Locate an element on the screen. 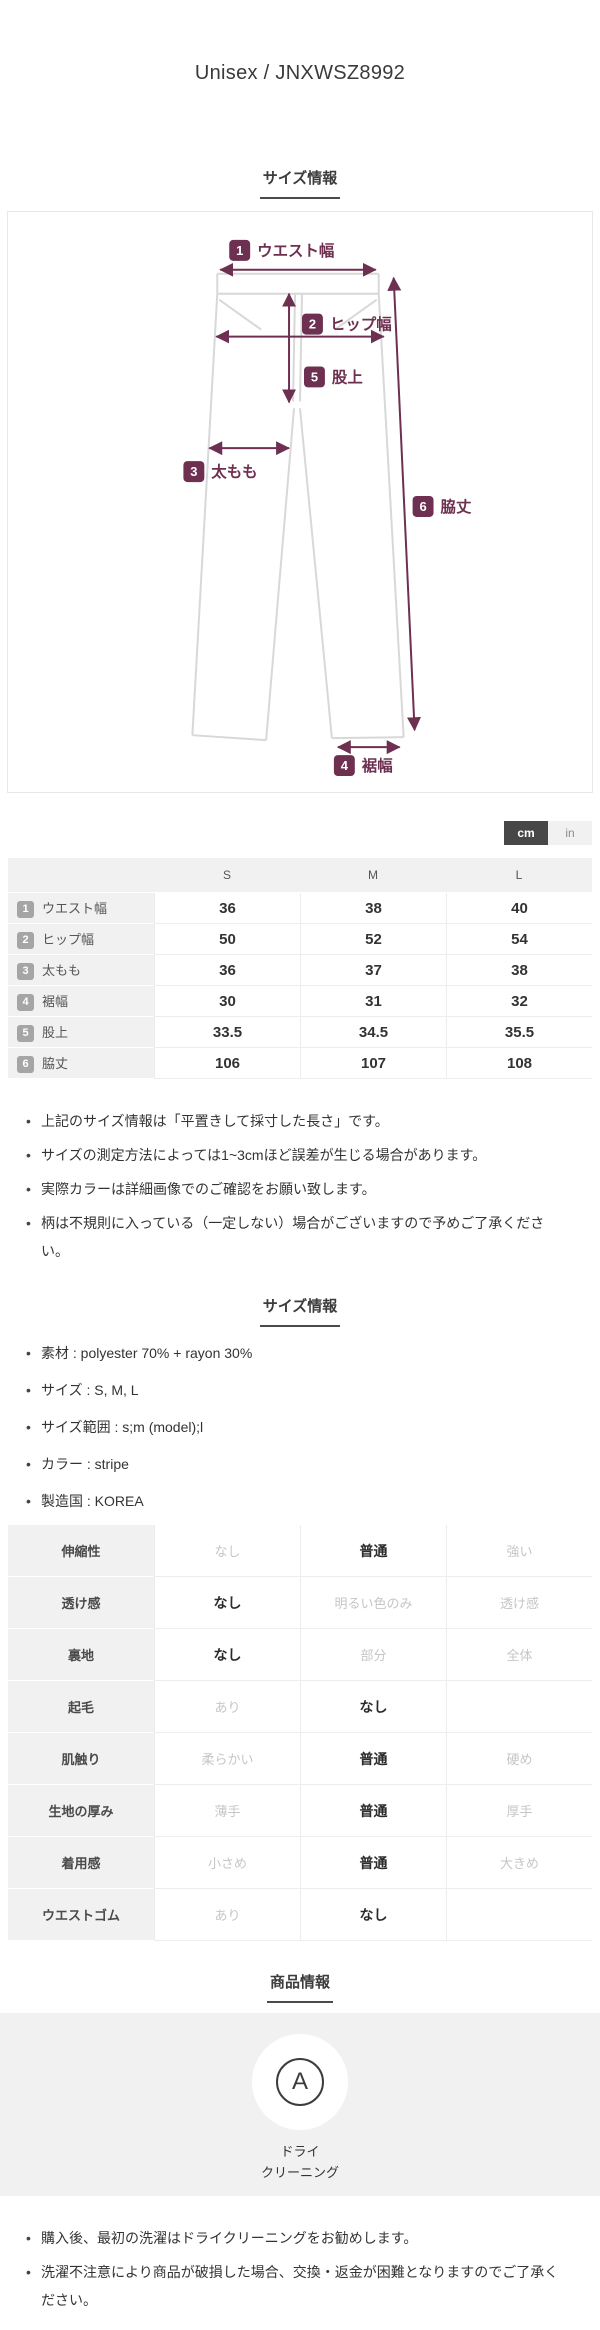 This screenshot has width=600, height=2330. pants-outline-drawing is located at coordinates (298, 507).